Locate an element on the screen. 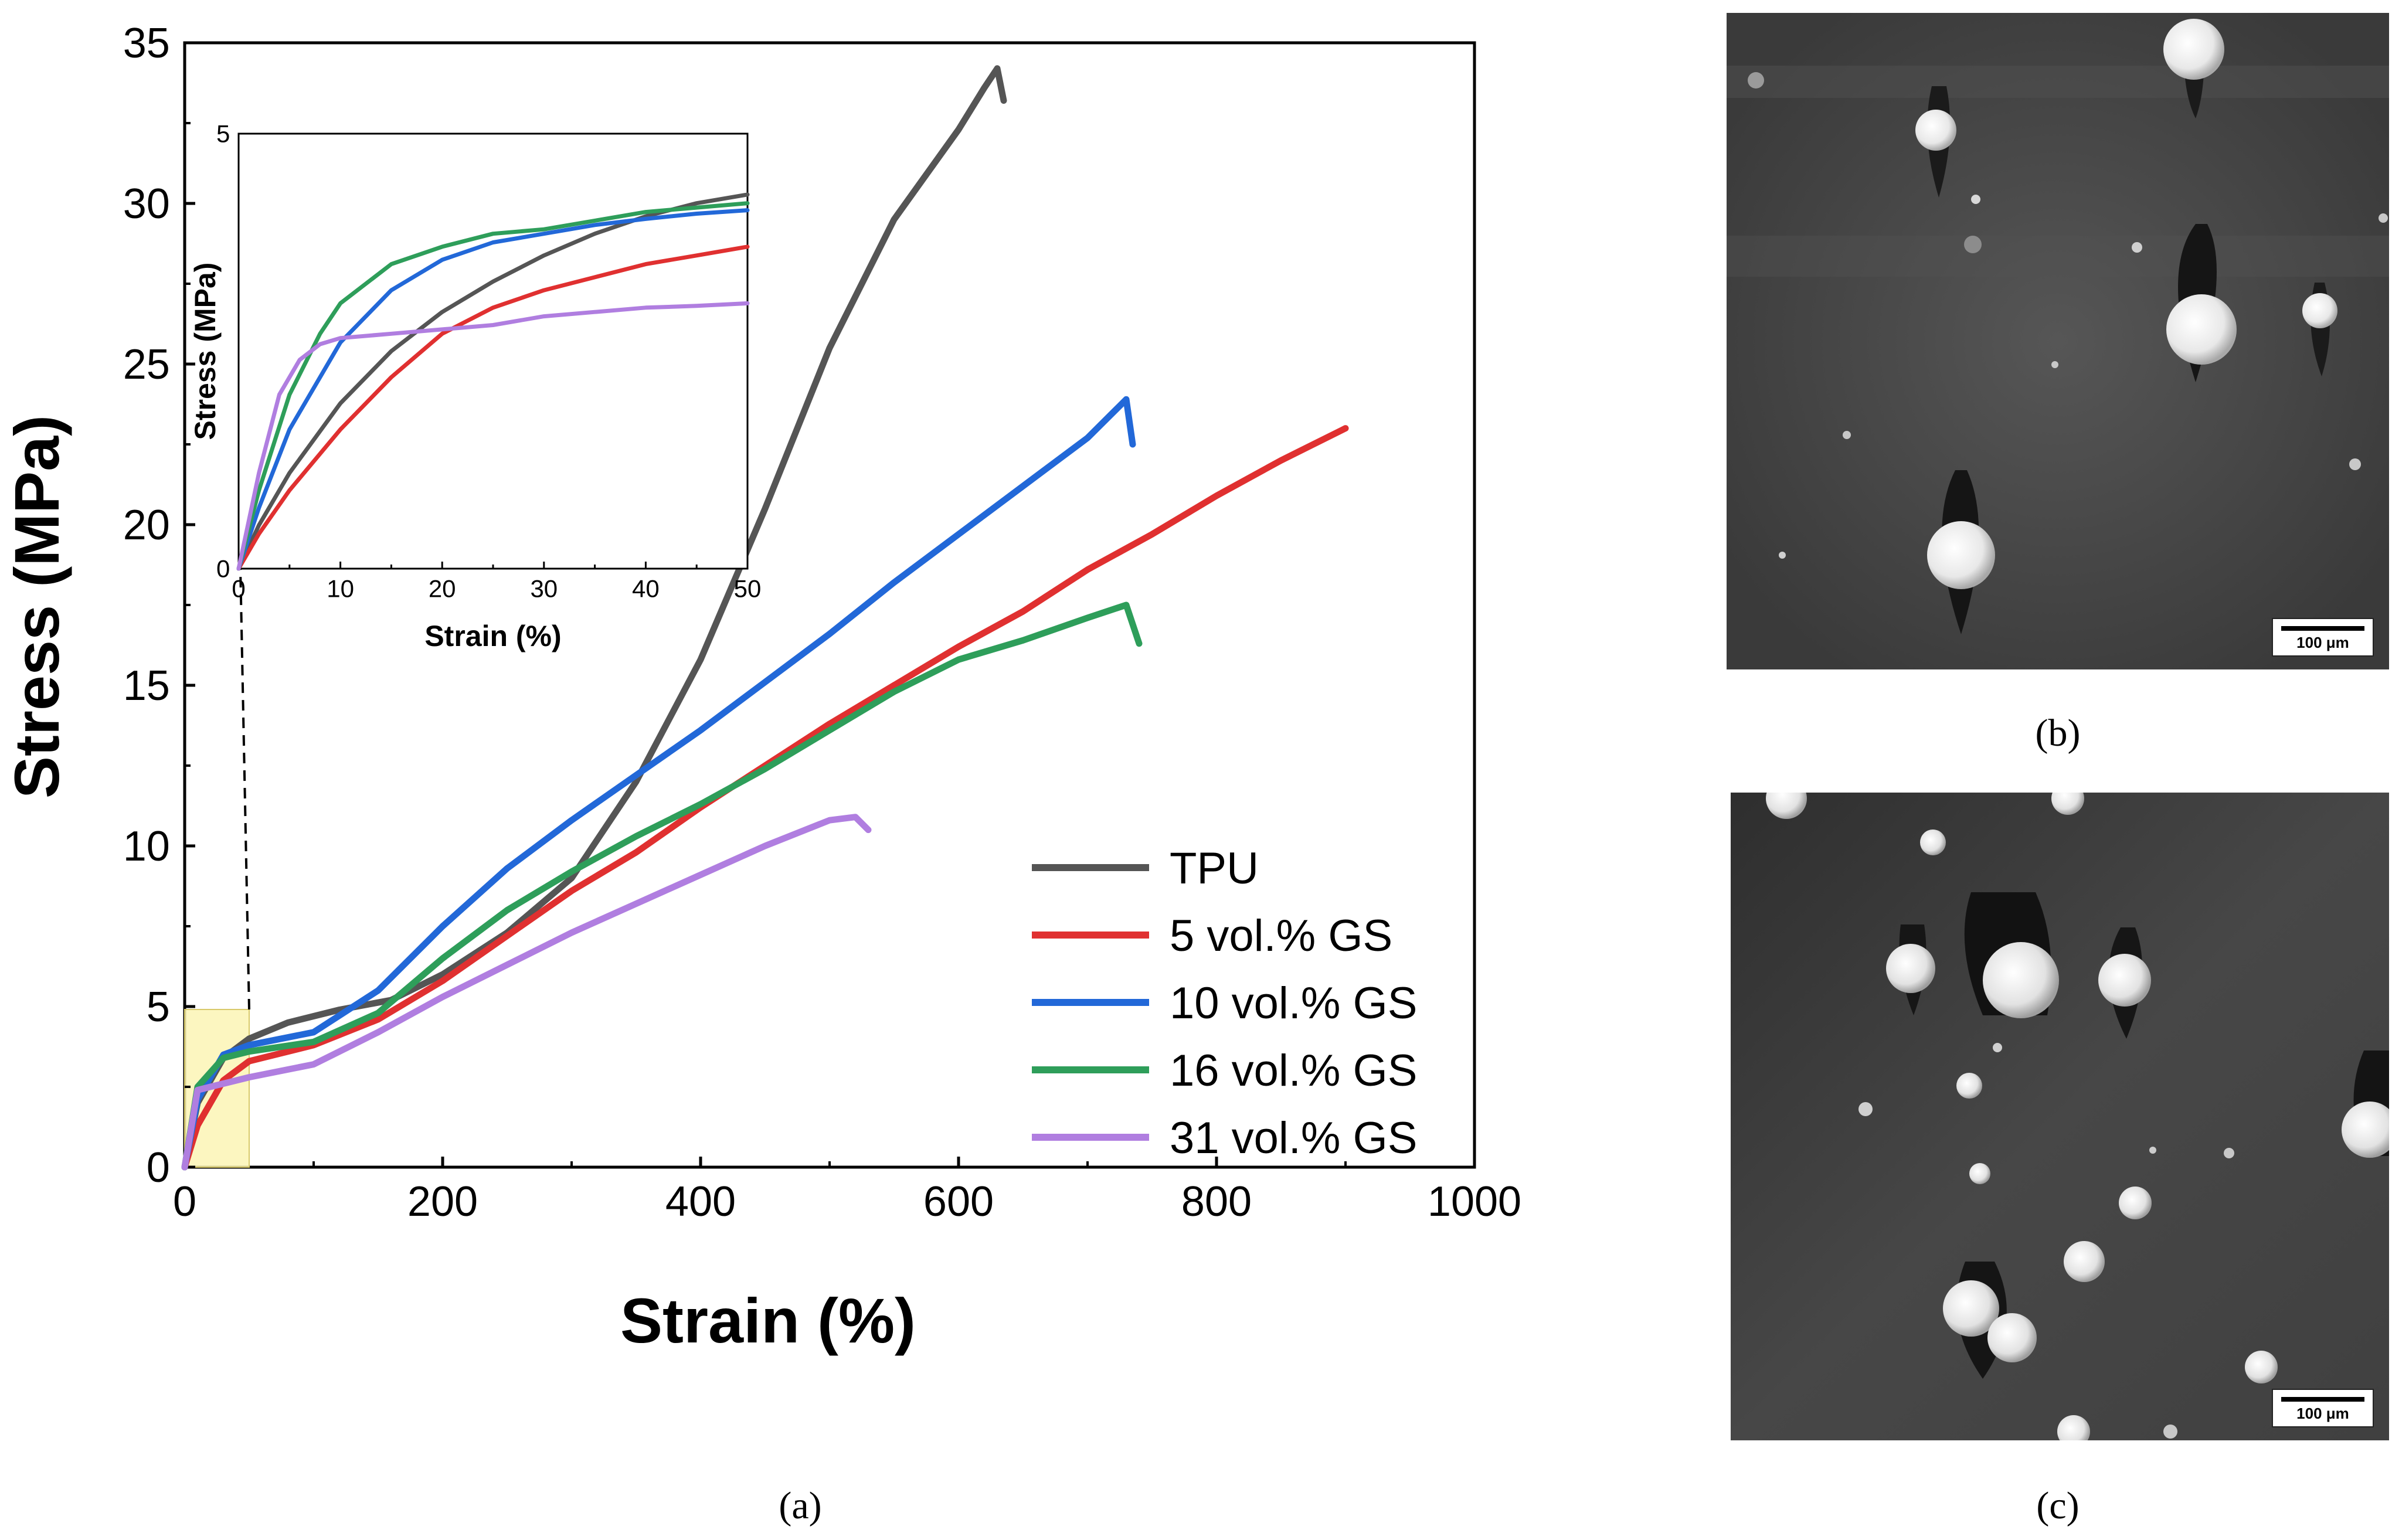 The image size is (2392, 1540). inset-series-16-vol-gs is located at coordinates (493, 386).